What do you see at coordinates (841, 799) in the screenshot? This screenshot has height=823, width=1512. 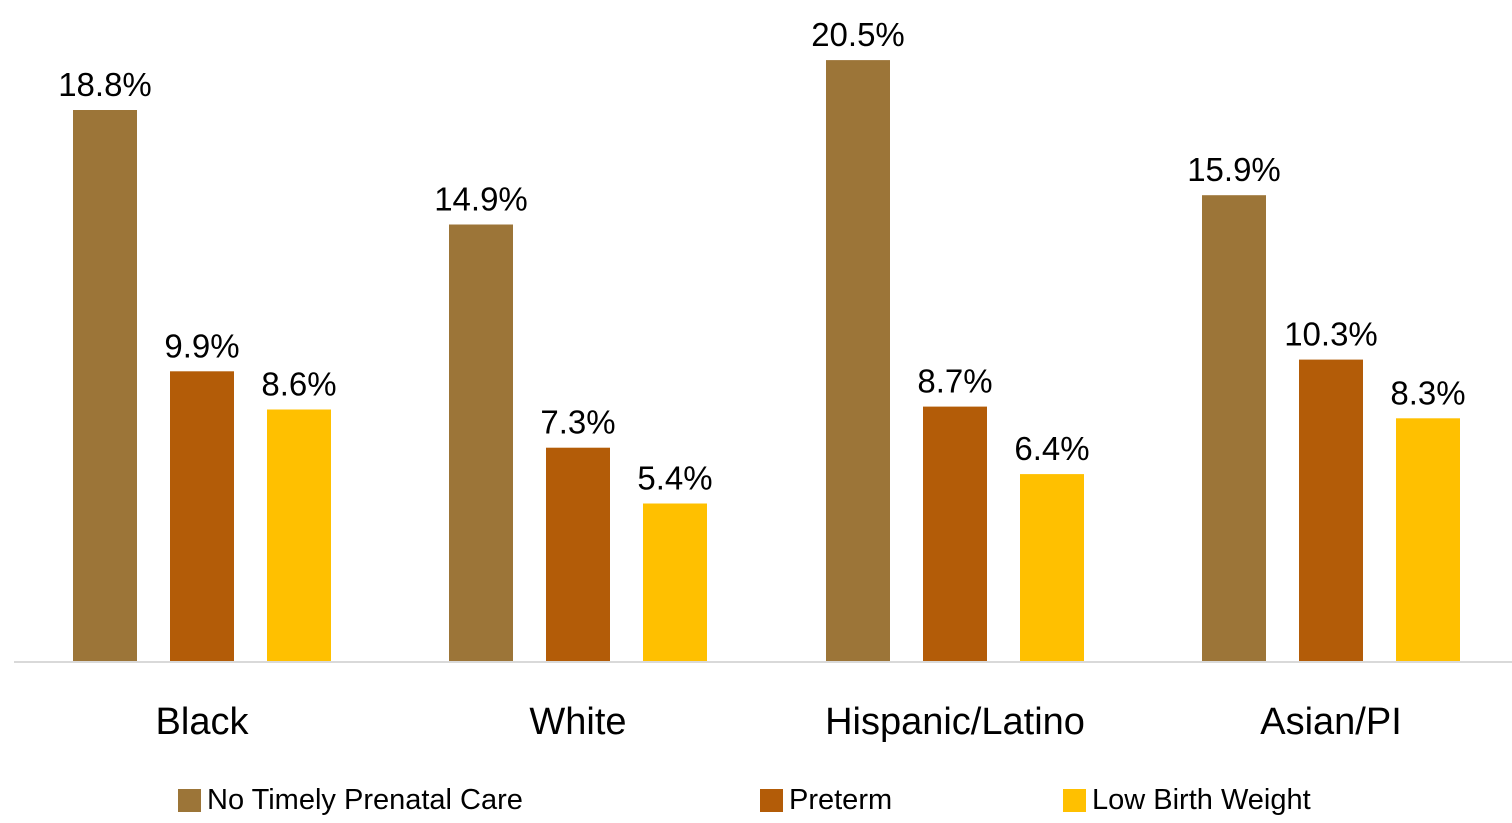 I see `legend-label: Preterm` at bounding box center [841, 799].